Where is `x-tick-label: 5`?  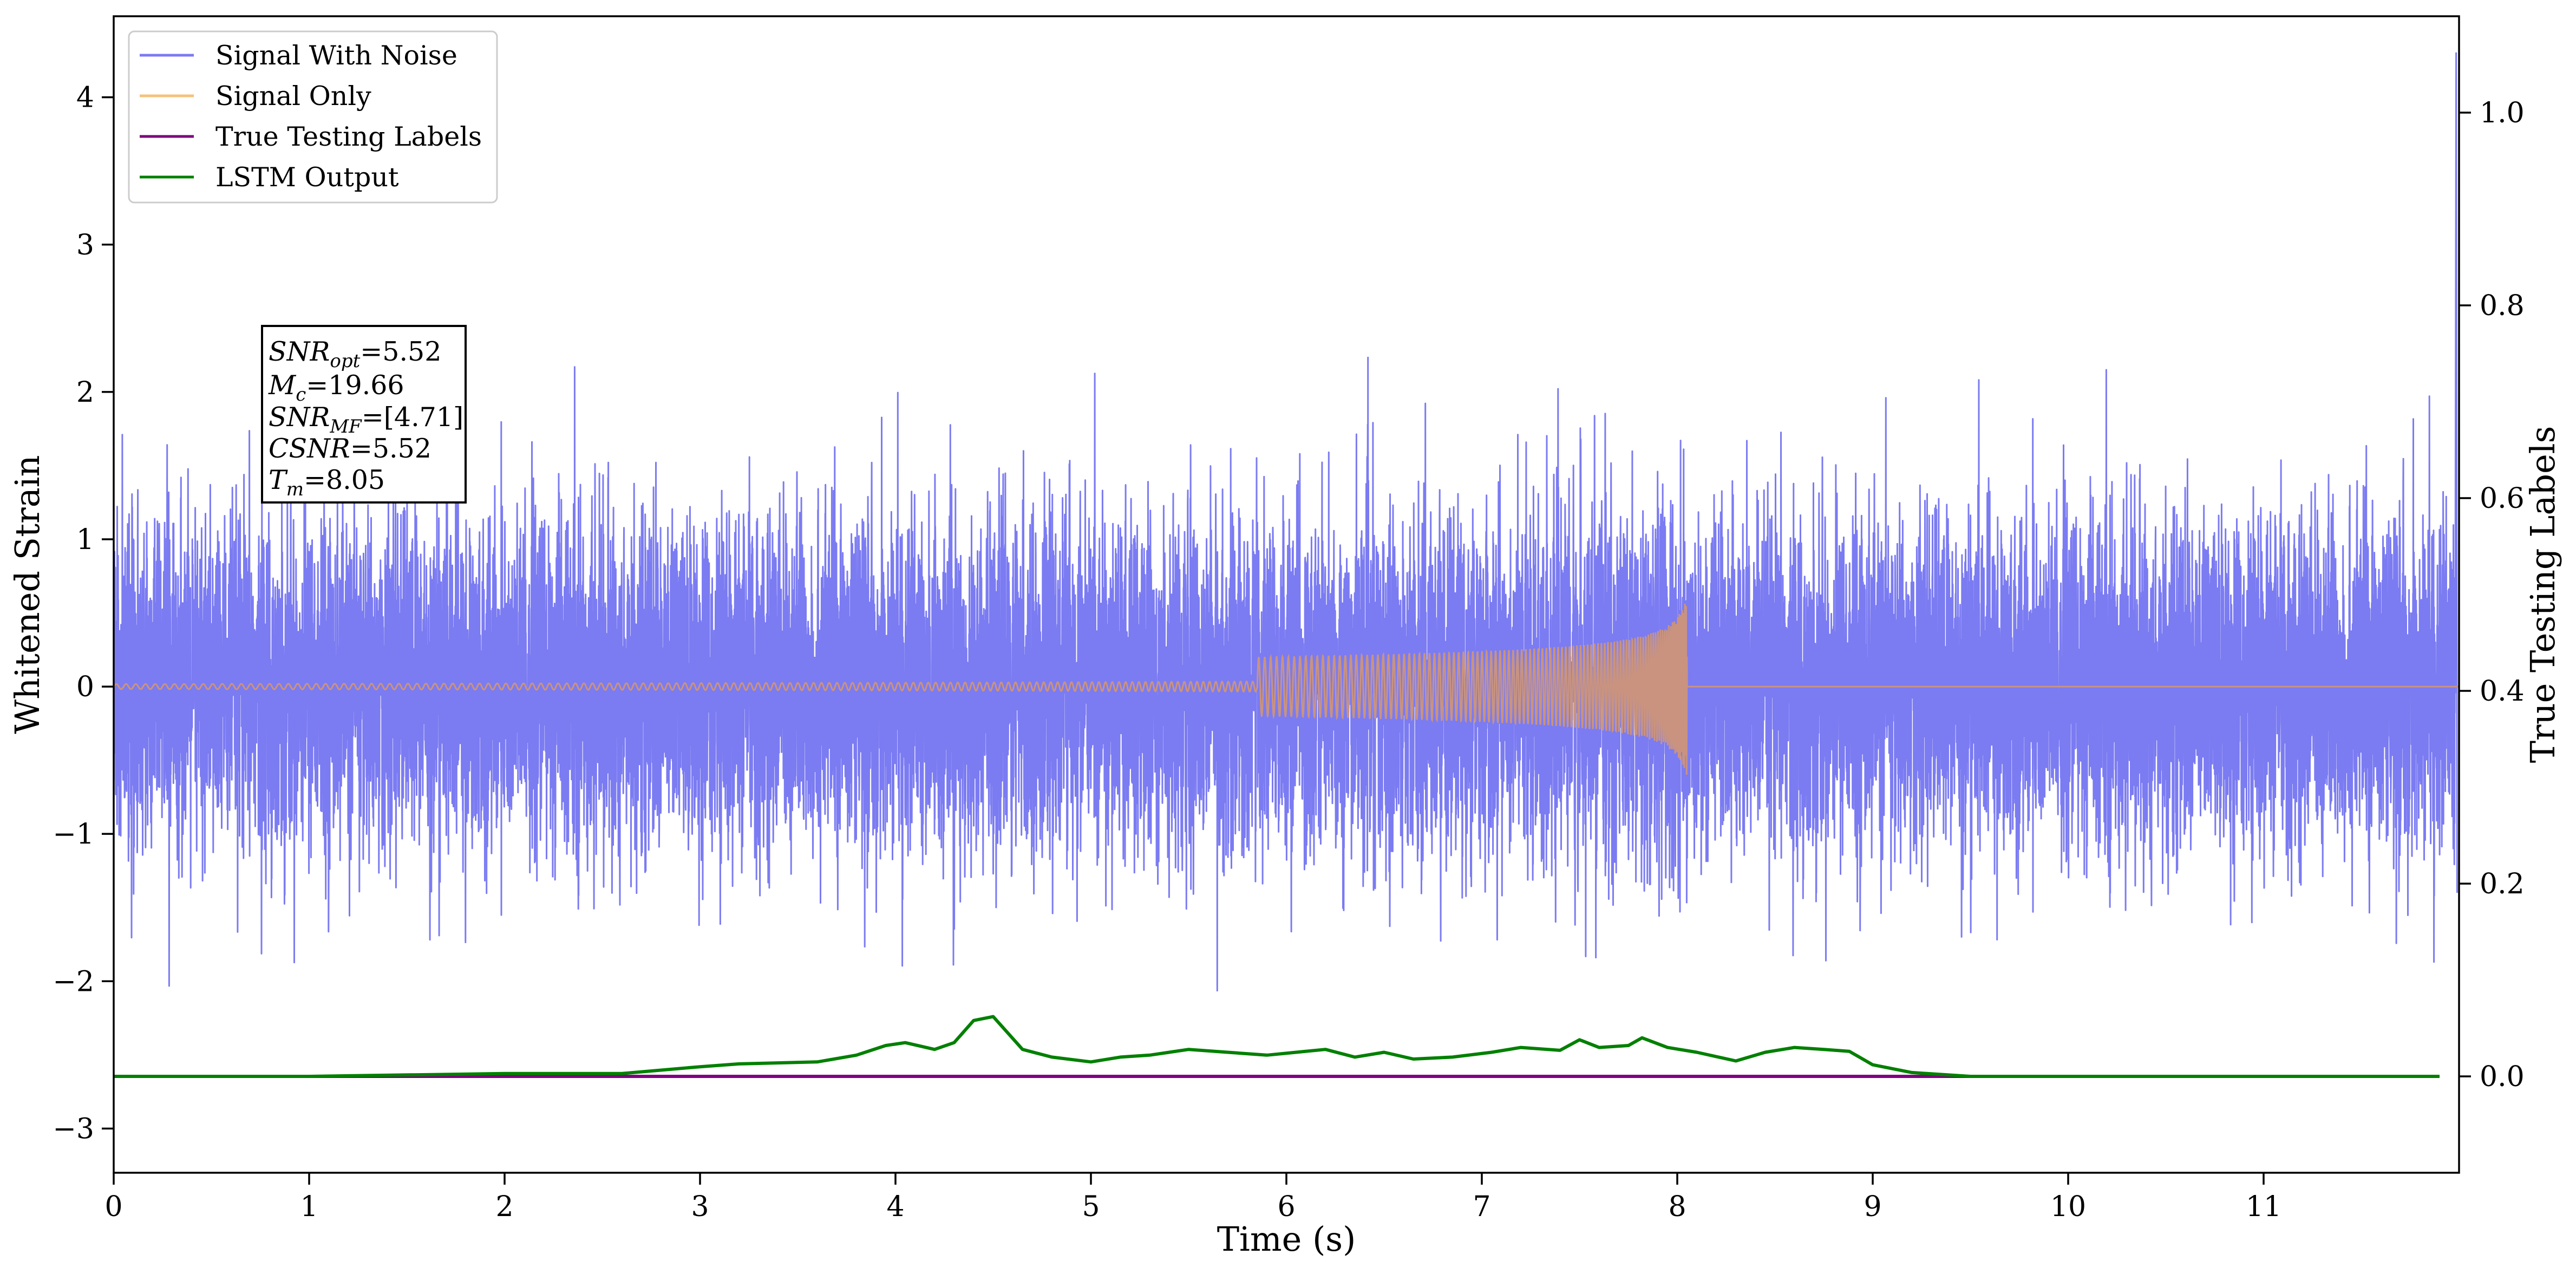
x-tick-label: 5 is located at coordinates (1091, 1207).